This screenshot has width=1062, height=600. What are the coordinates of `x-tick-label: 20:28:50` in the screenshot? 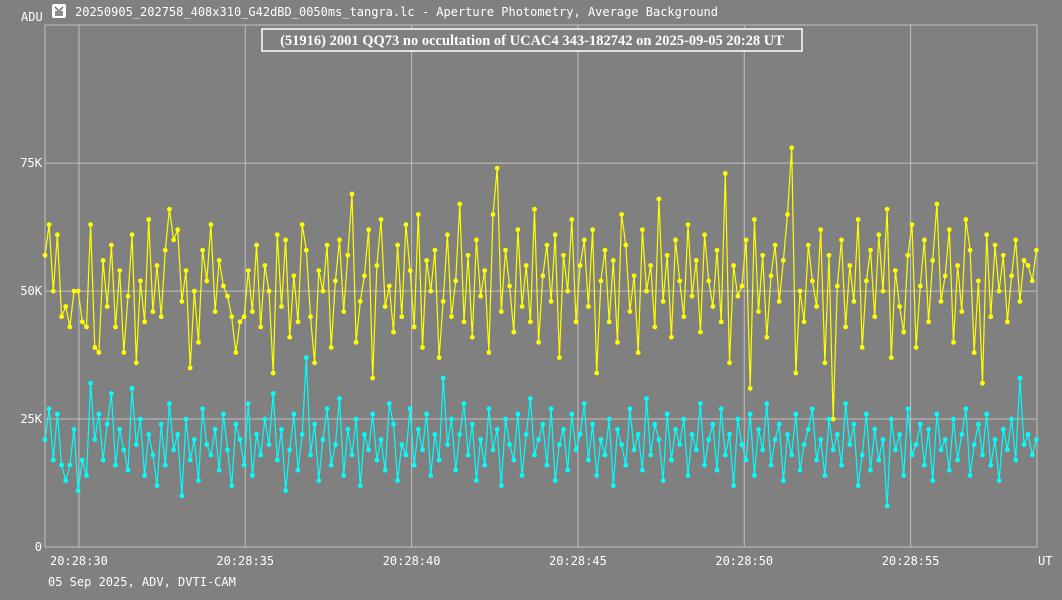 It's located at (744, 561).